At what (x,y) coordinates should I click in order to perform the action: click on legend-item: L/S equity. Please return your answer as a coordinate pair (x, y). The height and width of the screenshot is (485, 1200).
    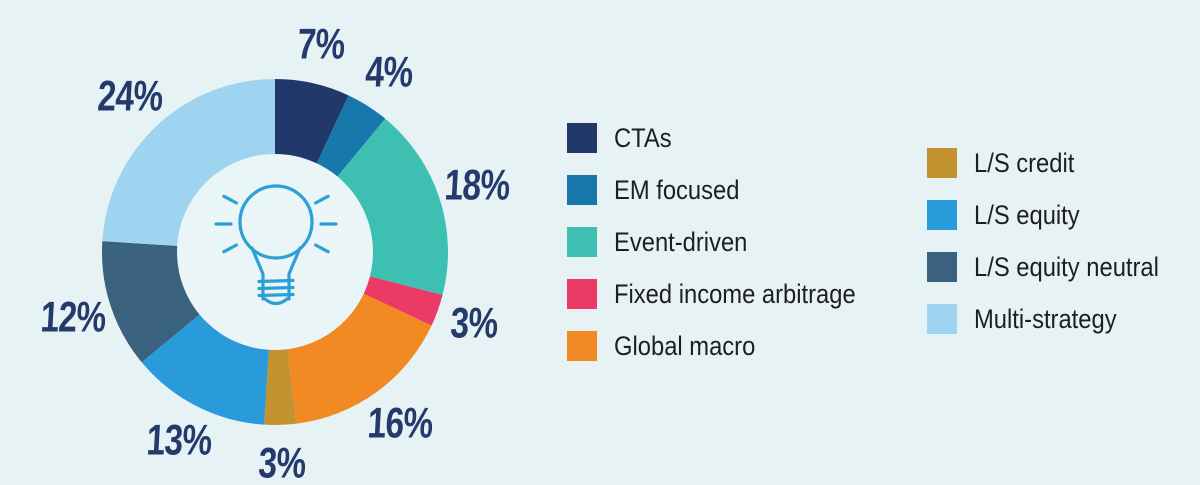
    Looking at the image, I should click on (1055, 215).